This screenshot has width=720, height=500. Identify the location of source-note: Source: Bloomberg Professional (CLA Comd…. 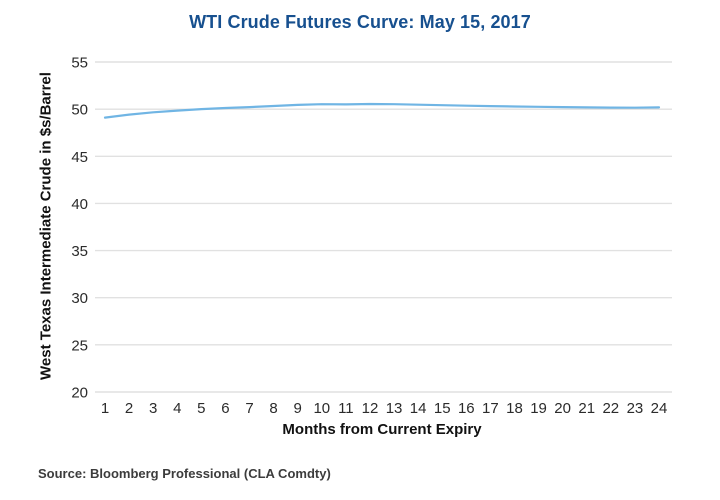
(184, 473).